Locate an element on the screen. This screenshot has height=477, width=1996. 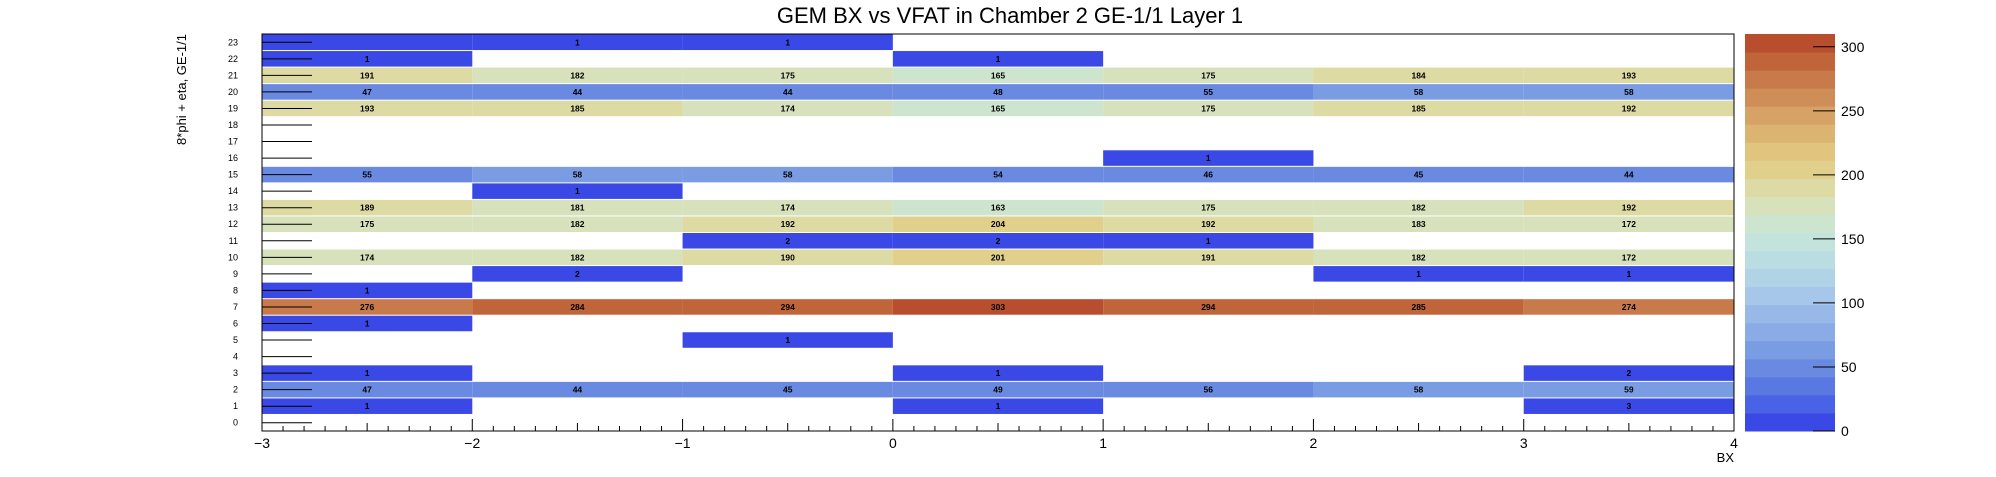
cell-value-label: 182 is located at coordinates (1418, 208).